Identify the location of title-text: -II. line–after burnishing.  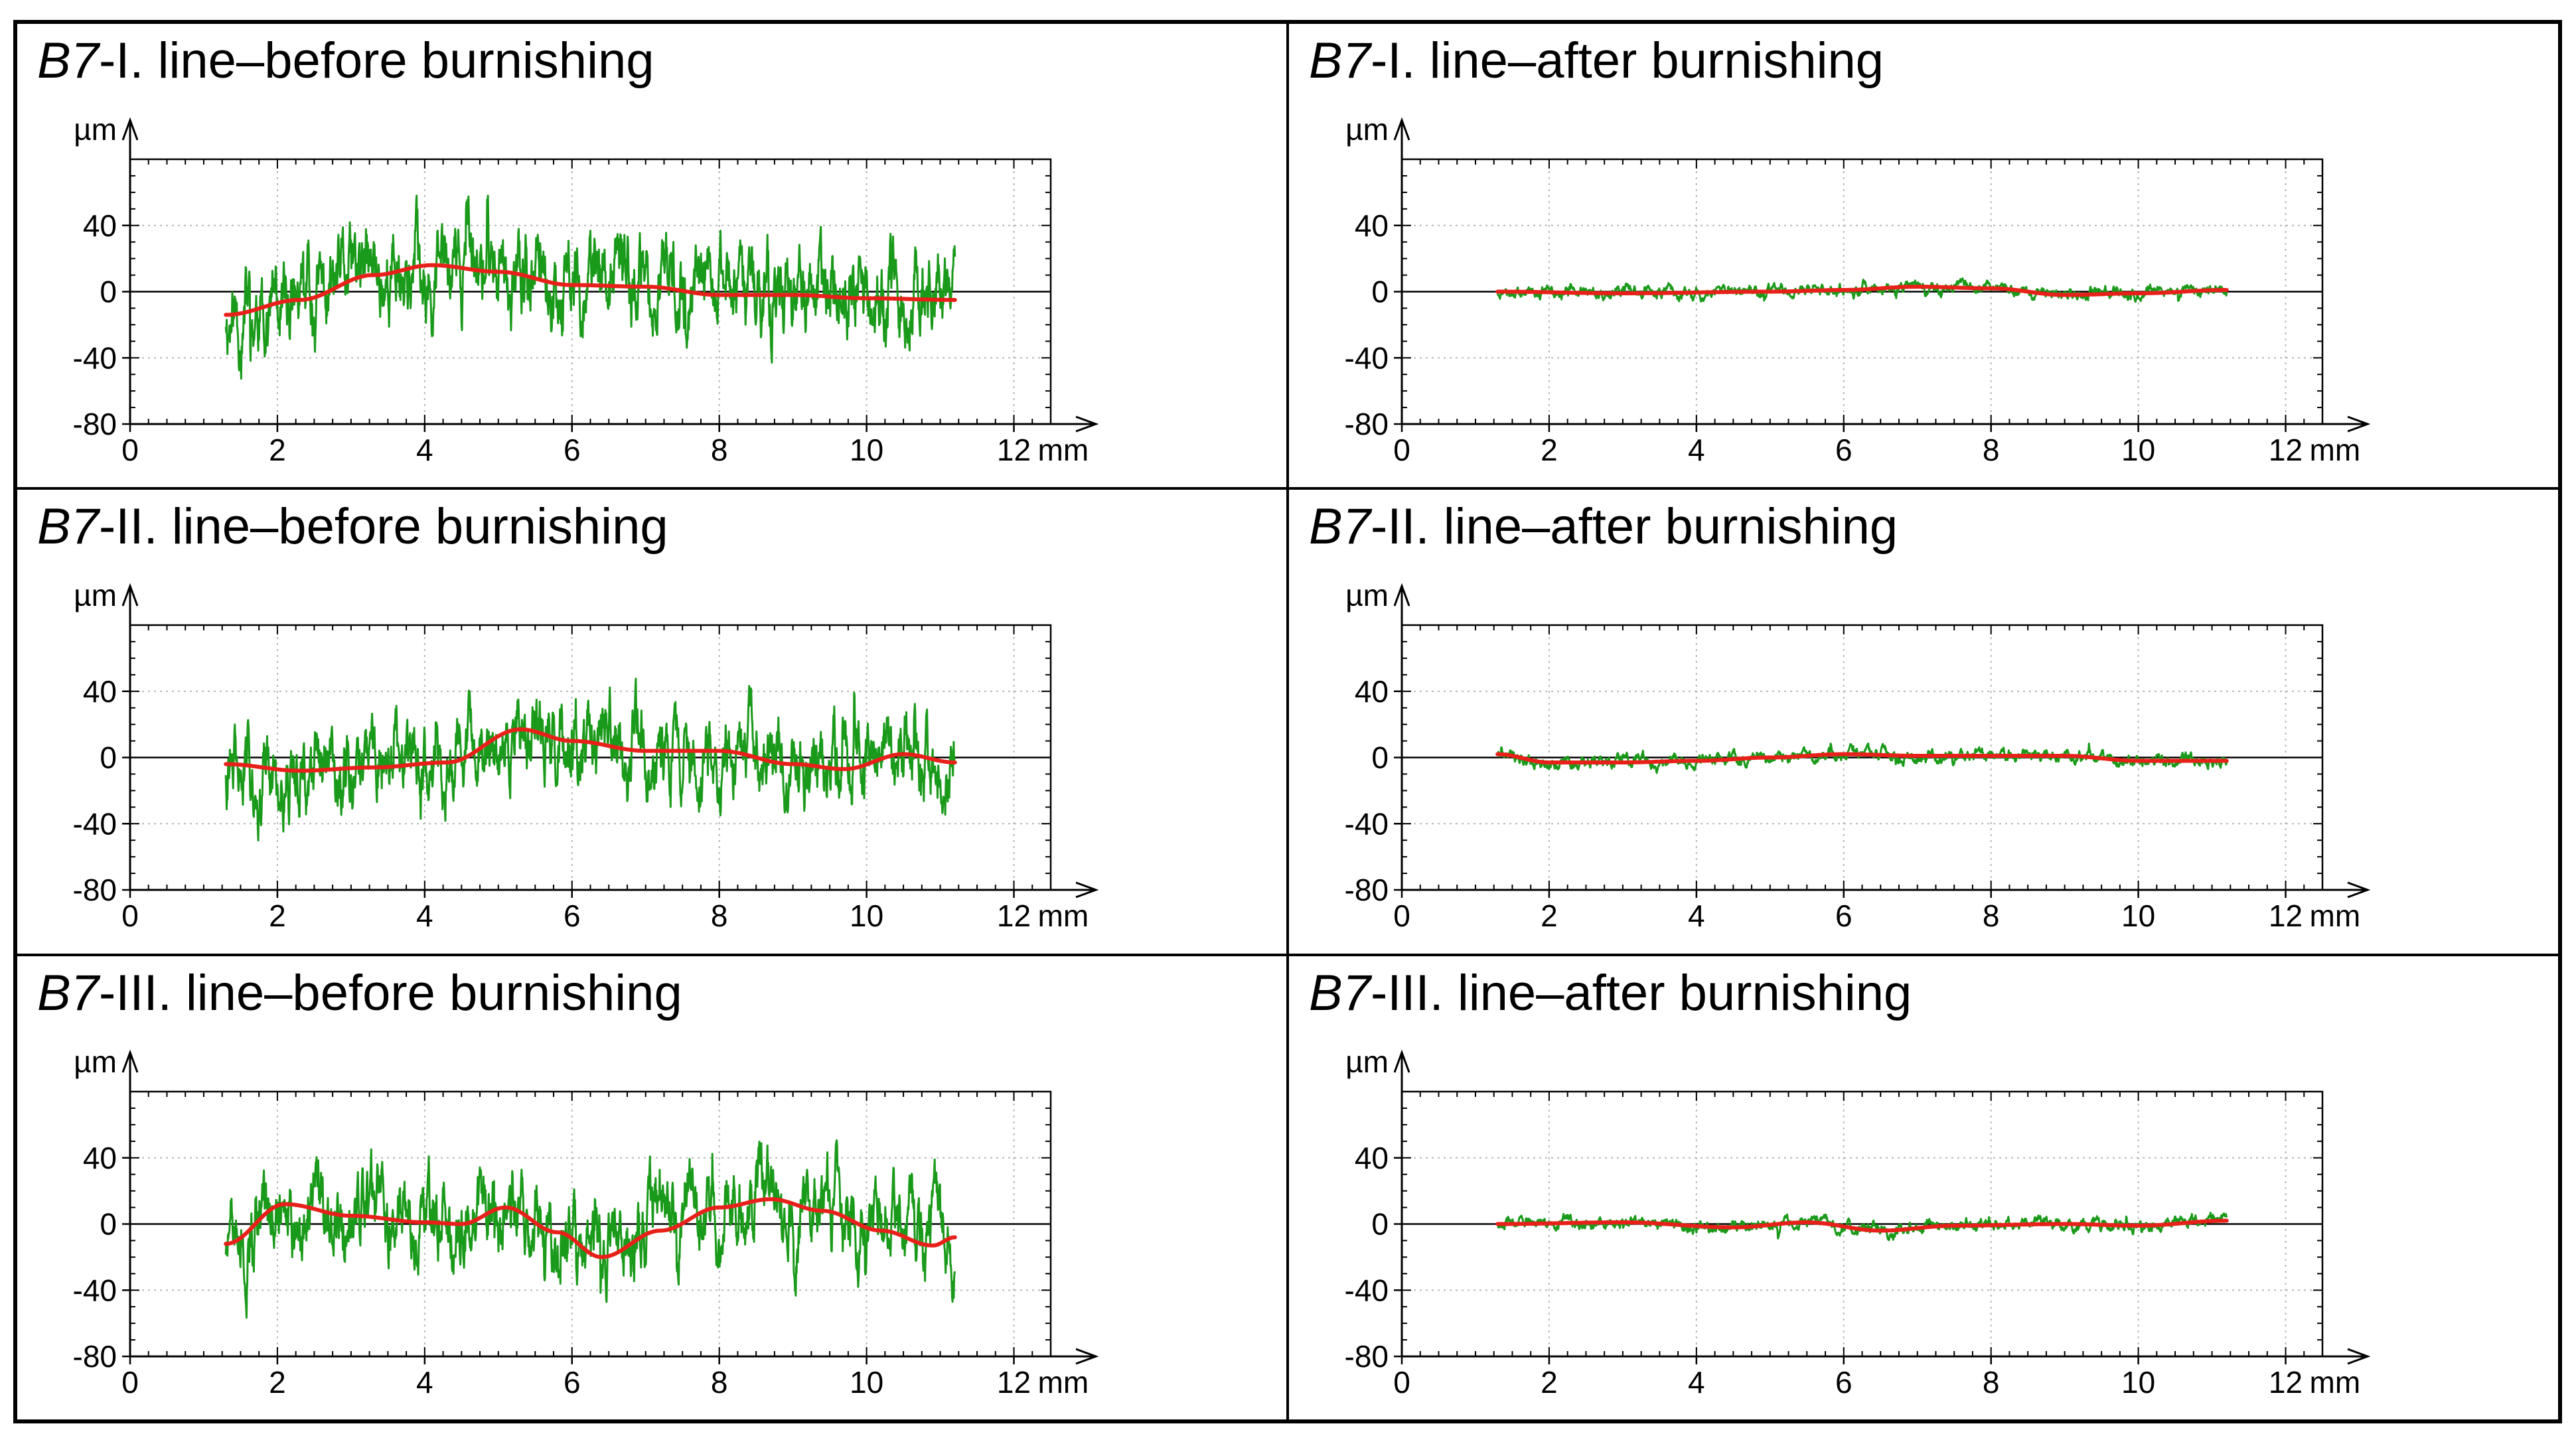
(1634, 526).